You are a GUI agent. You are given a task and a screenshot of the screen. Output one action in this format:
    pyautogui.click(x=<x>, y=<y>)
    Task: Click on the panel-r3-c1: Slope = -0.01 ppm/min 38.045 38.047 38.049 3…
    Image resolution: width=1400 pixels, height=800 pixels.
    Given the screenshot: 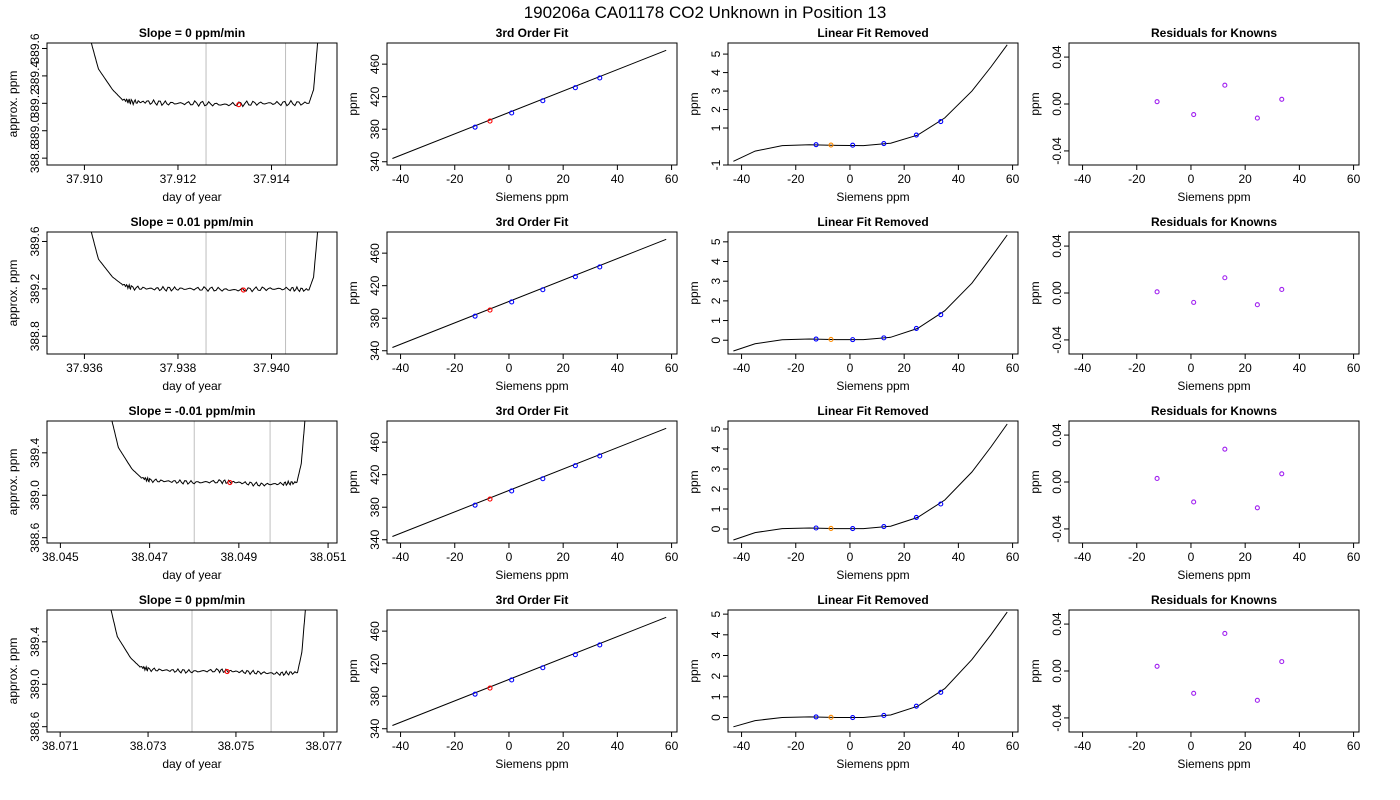 What is the action you would take?
    pyautogui.click(x=176, y=493)
    